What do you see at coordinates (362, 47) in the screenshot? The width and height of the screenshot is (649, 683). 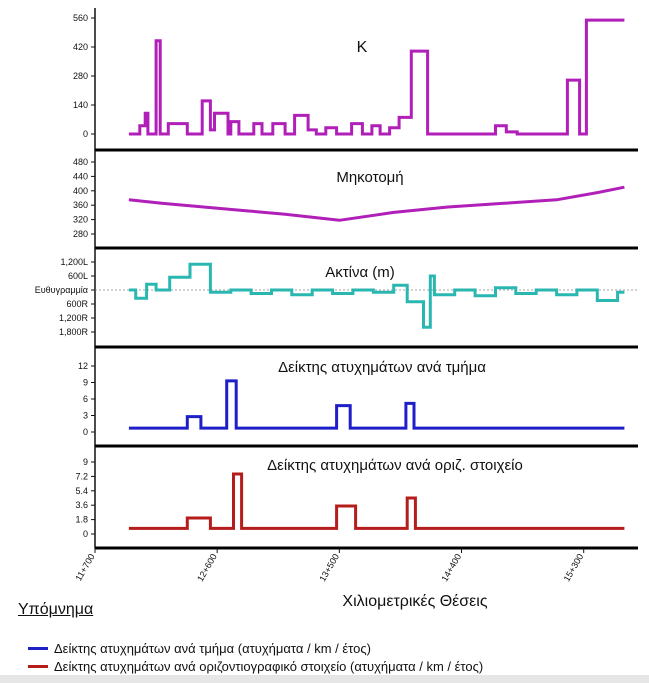 I see `panel-title: K` at bounding box center [362, 47].